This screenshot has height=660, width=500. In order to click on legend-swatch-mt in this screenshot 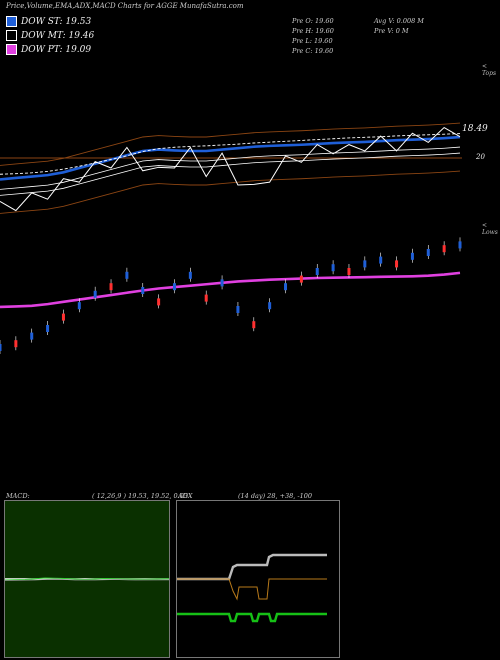, I will do `click(11, 35)`.